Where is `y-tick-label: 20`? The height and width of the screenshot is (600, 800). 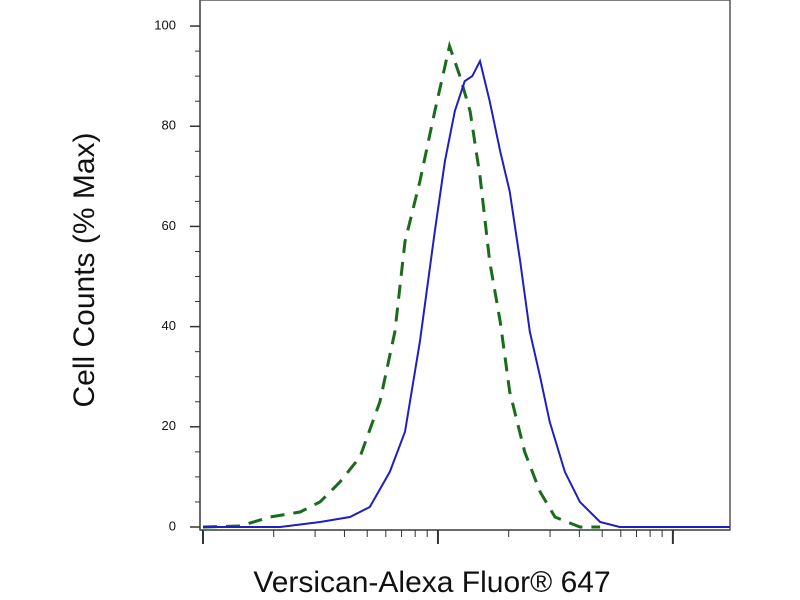 y-tick-label: 20 is located at coordinates (169, 425).